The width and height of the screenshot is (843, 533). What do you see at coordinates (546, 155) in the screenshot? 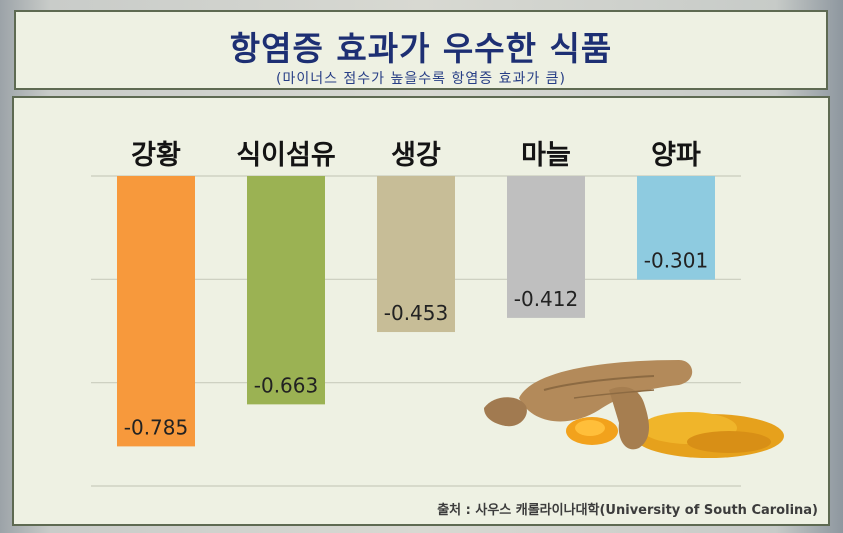
I see `category-label-3: 마늘` at bounding box center [546, 155].